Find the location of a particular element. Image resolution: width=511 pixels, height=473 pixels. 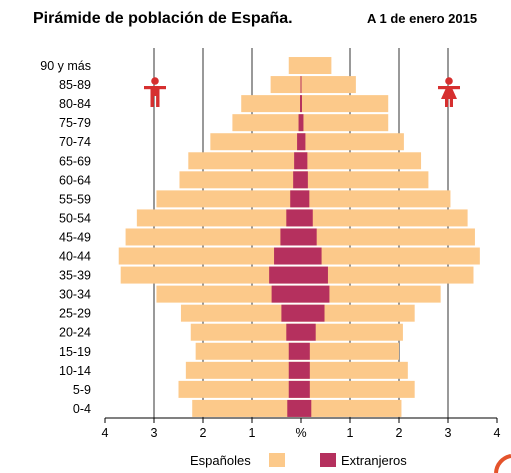

age-group-label: 85-89 is located at coordinates (75, 85).